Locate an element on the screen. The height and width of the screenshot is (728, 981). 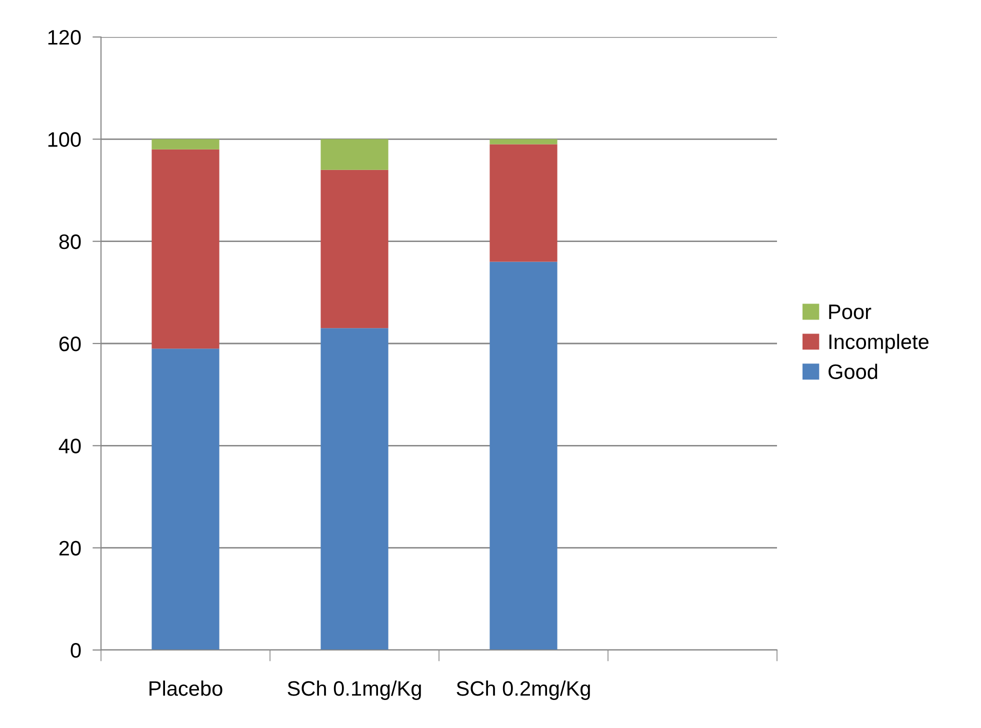
y-tick-label: 60 is located at coordinates (70, 344).